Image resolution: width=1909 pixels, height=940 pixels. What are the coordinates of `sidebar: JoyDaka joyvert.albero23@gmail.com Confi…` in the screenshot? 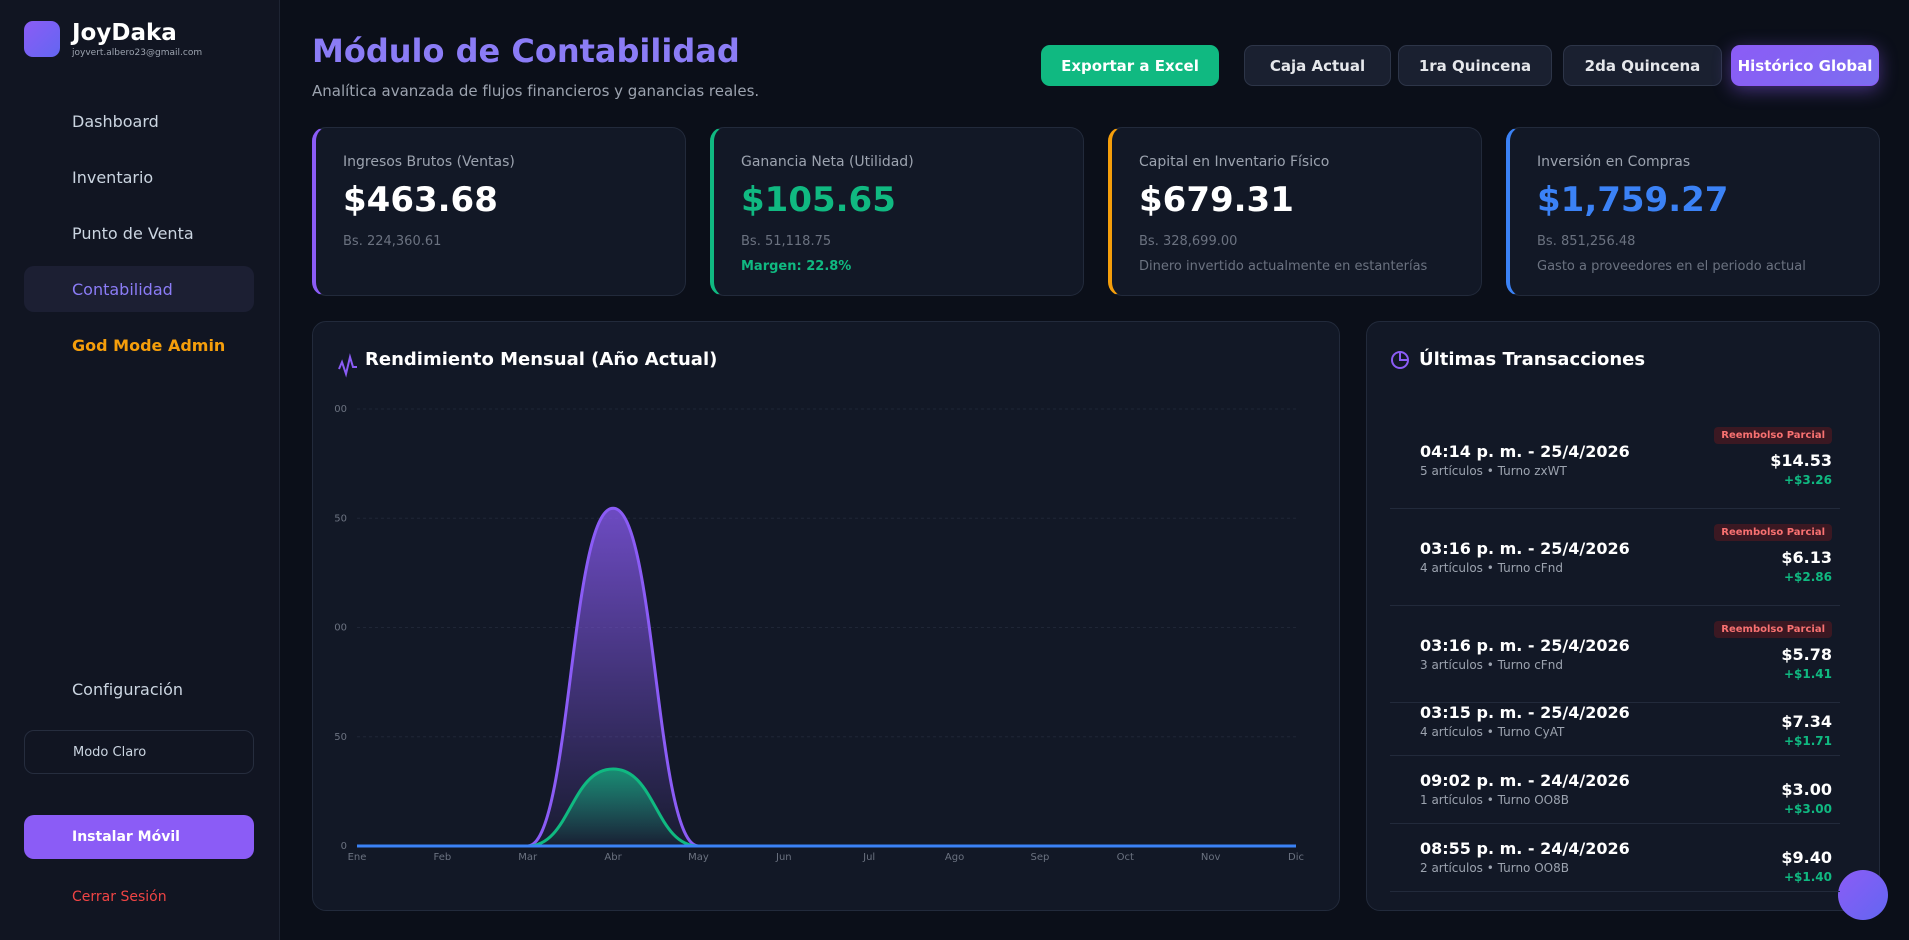 It's located at (140, 470).